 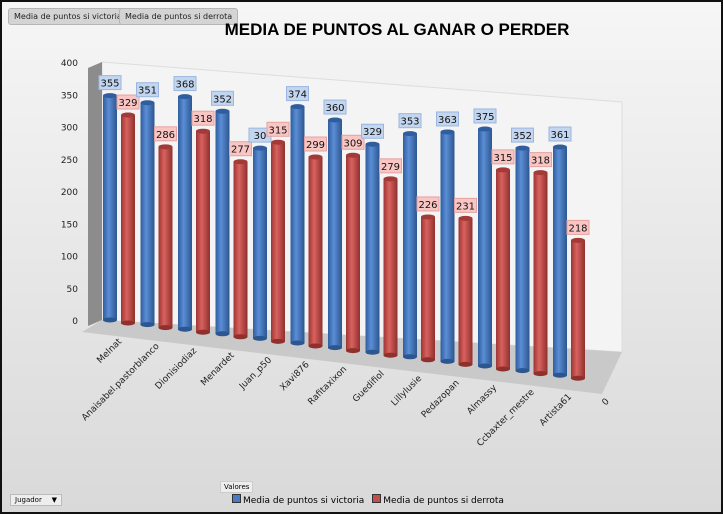 I want to click on filter-button-derrota: Media de puntos si derrota, so click(x=179, y=16).